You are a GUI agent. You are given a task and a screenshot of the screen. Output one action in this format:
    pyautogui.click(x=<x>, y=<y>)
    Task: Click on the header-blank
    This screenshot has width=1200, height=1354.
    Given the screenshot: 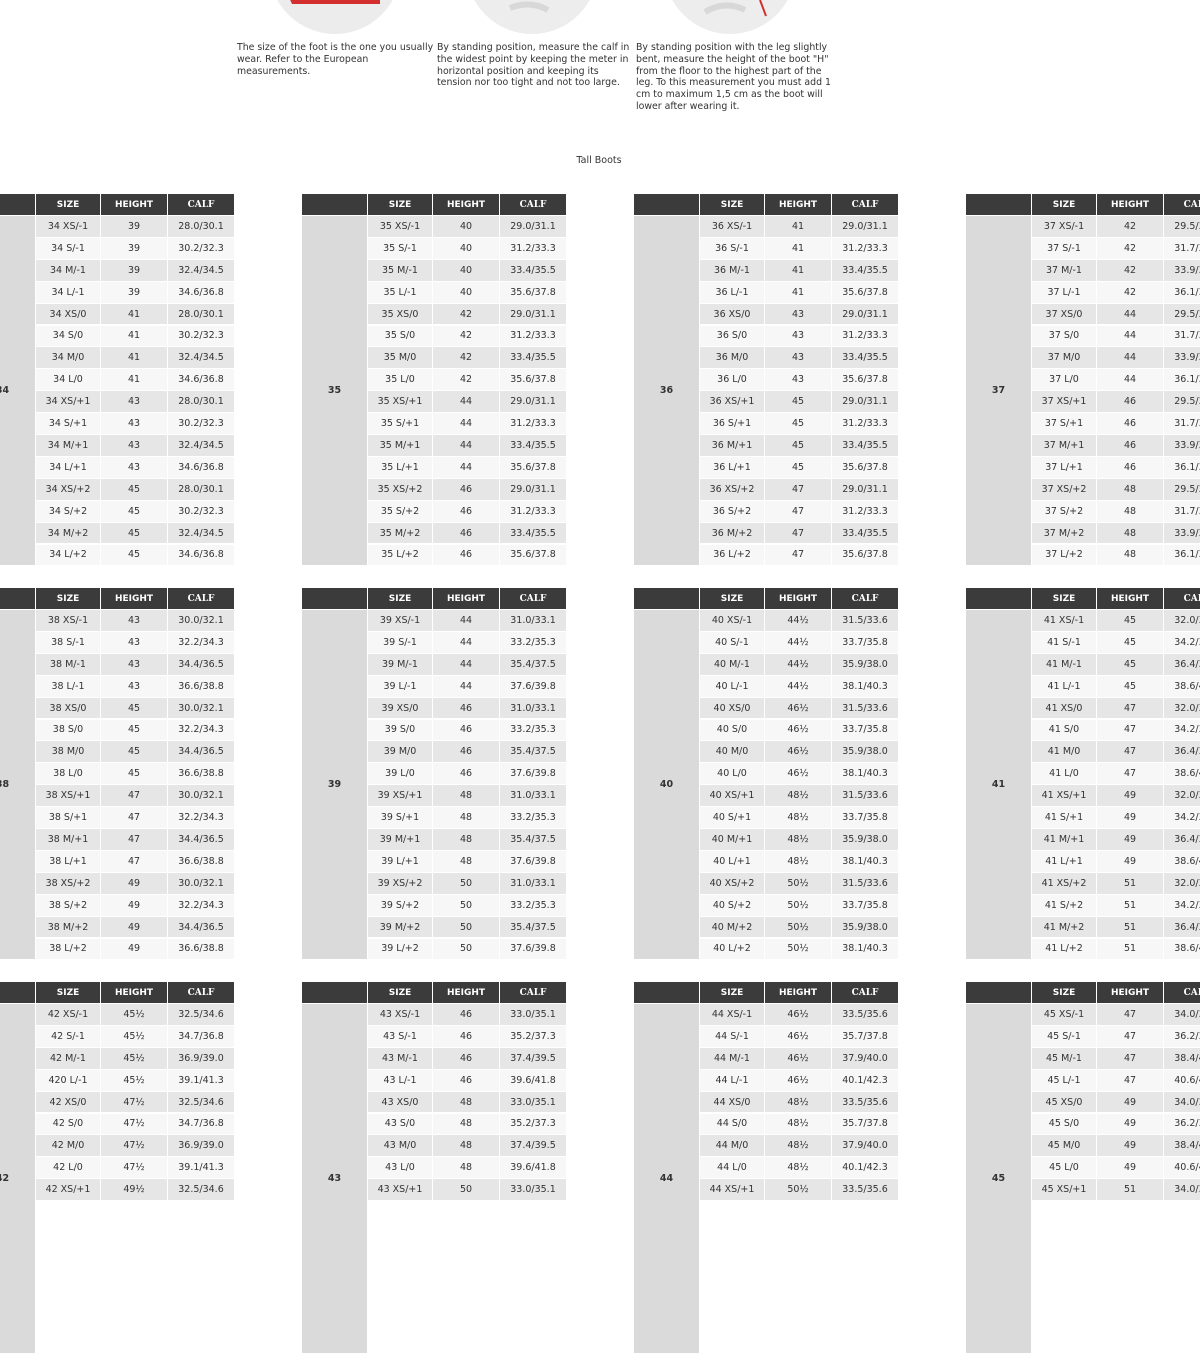 What is the action you would take?
    pyautogui.click(x=335, y=205)
    